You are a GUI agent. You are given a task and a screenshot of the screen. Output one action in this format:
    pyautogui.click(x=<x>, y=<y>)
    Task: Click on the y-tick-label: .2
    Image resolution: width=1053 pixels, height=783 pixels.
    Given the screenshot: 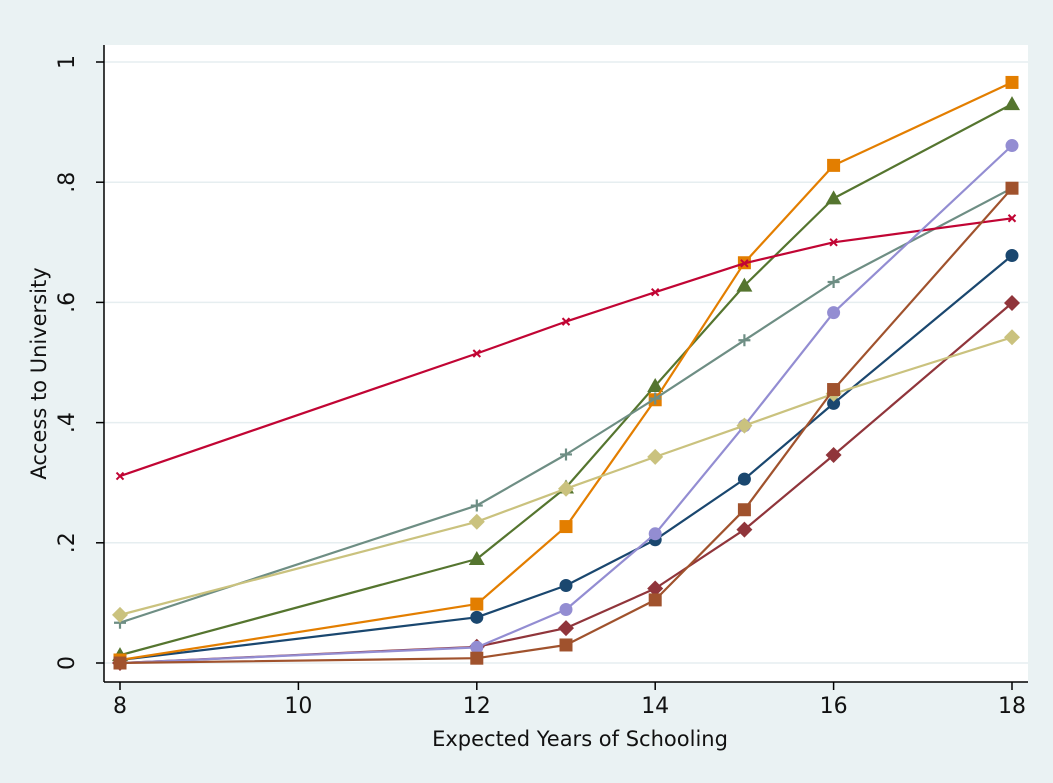 What is the action you would take?
    pyautogui.click(x=67, y=542)
    